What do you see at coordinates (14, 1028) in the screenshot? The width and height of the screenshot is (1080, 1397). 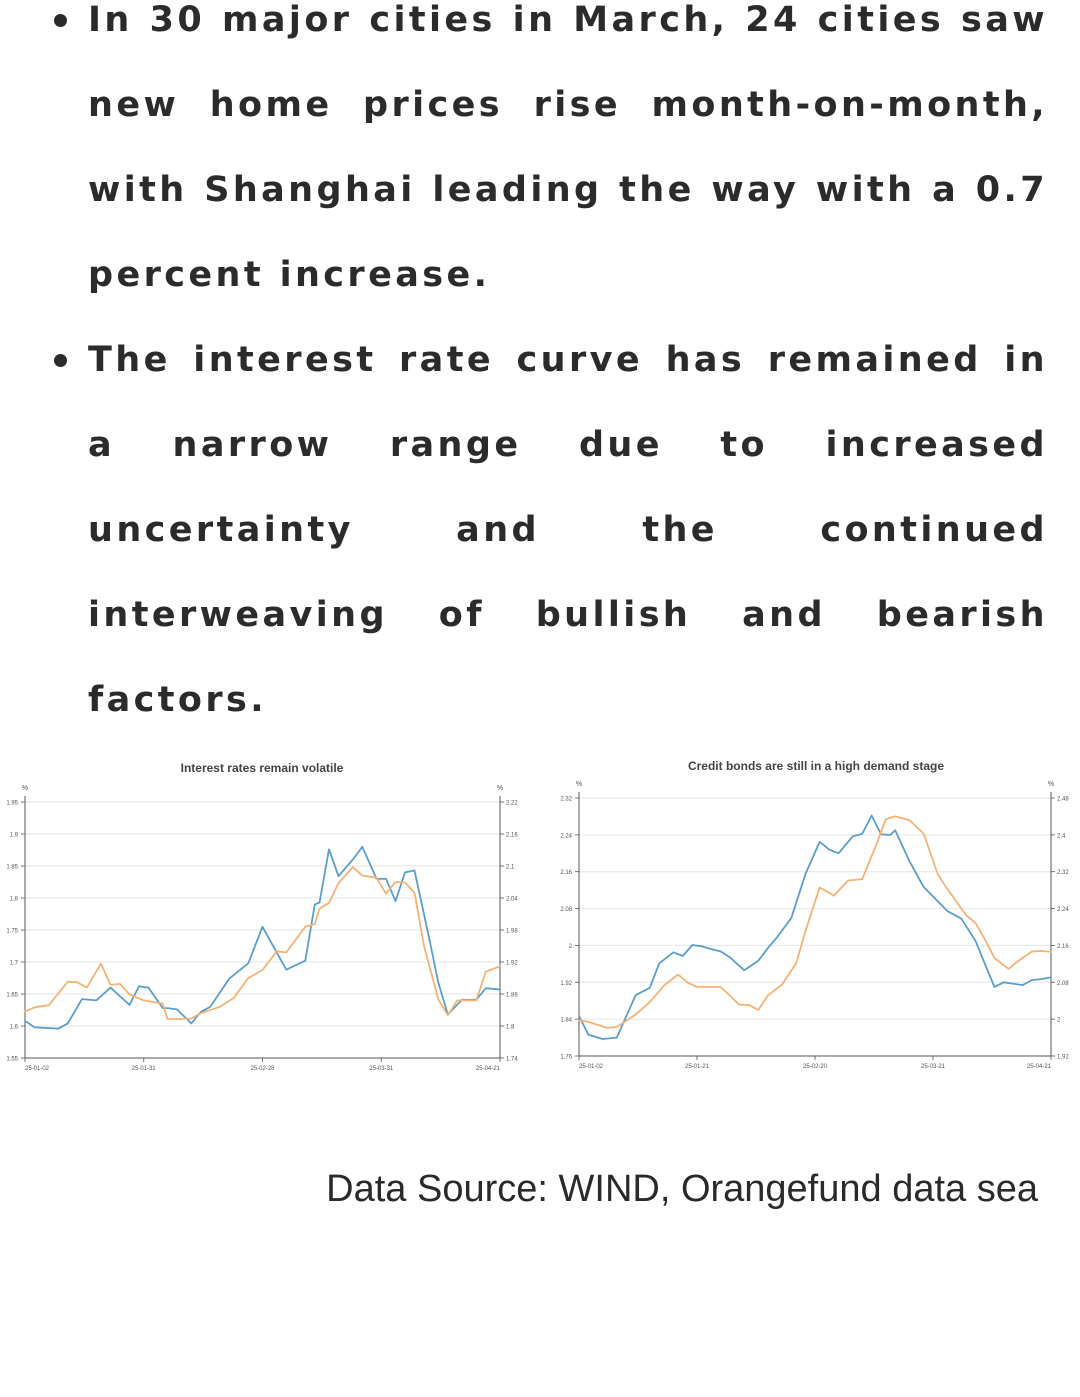 I see `y-left-tick-label: 1.6` at bounding box center [14, 1028].